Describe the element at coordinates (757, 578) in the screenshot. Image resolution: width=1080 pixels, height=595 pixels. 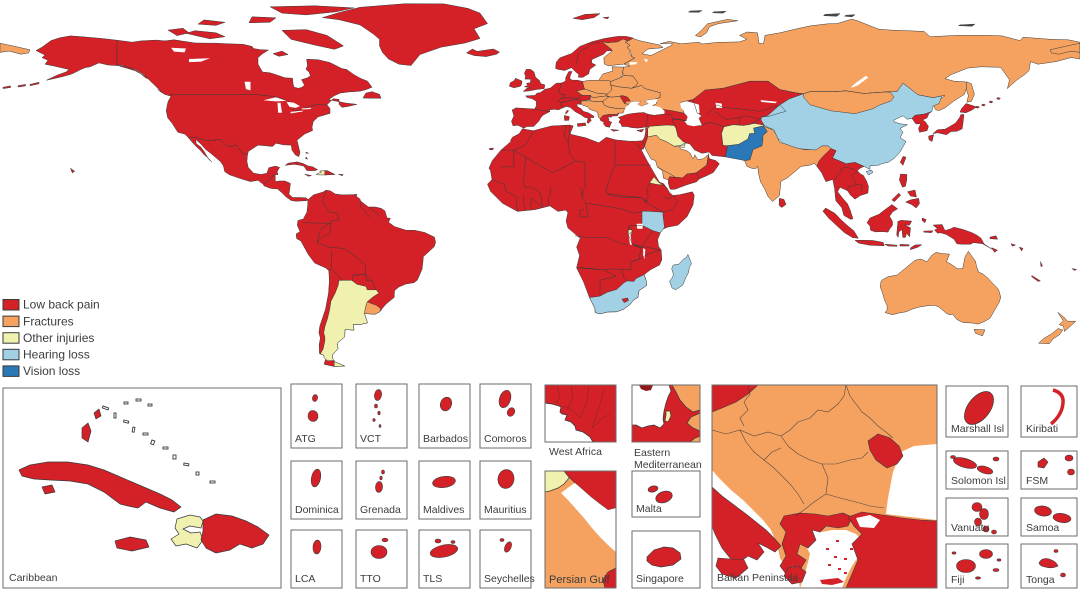
I see `svg-text: Balkan Peninsula` at that location.